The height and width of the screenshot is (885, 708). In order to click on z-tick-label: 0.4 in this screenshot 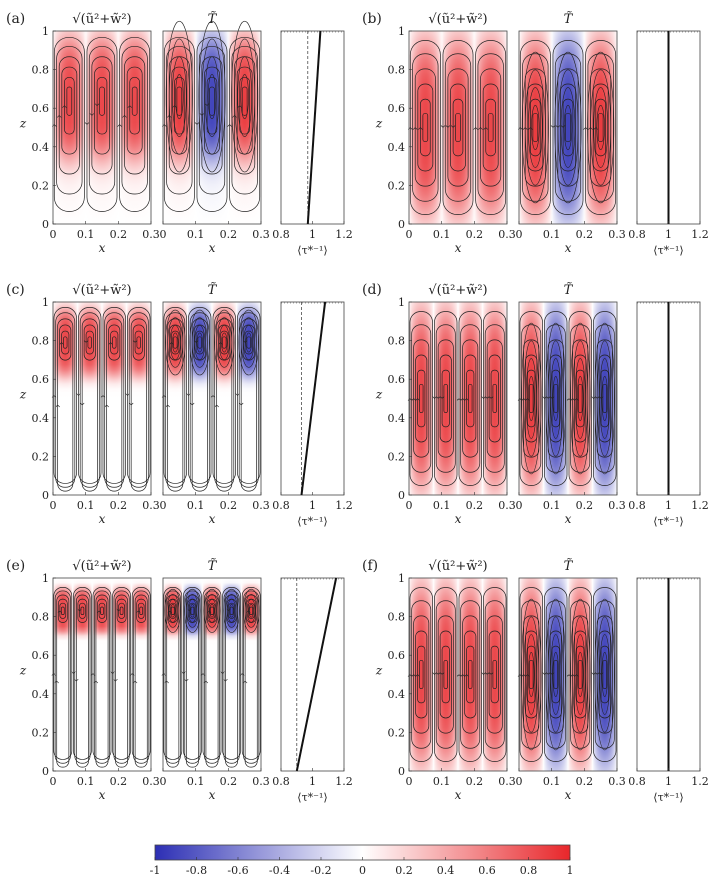, I will do `click(397, 418)`.